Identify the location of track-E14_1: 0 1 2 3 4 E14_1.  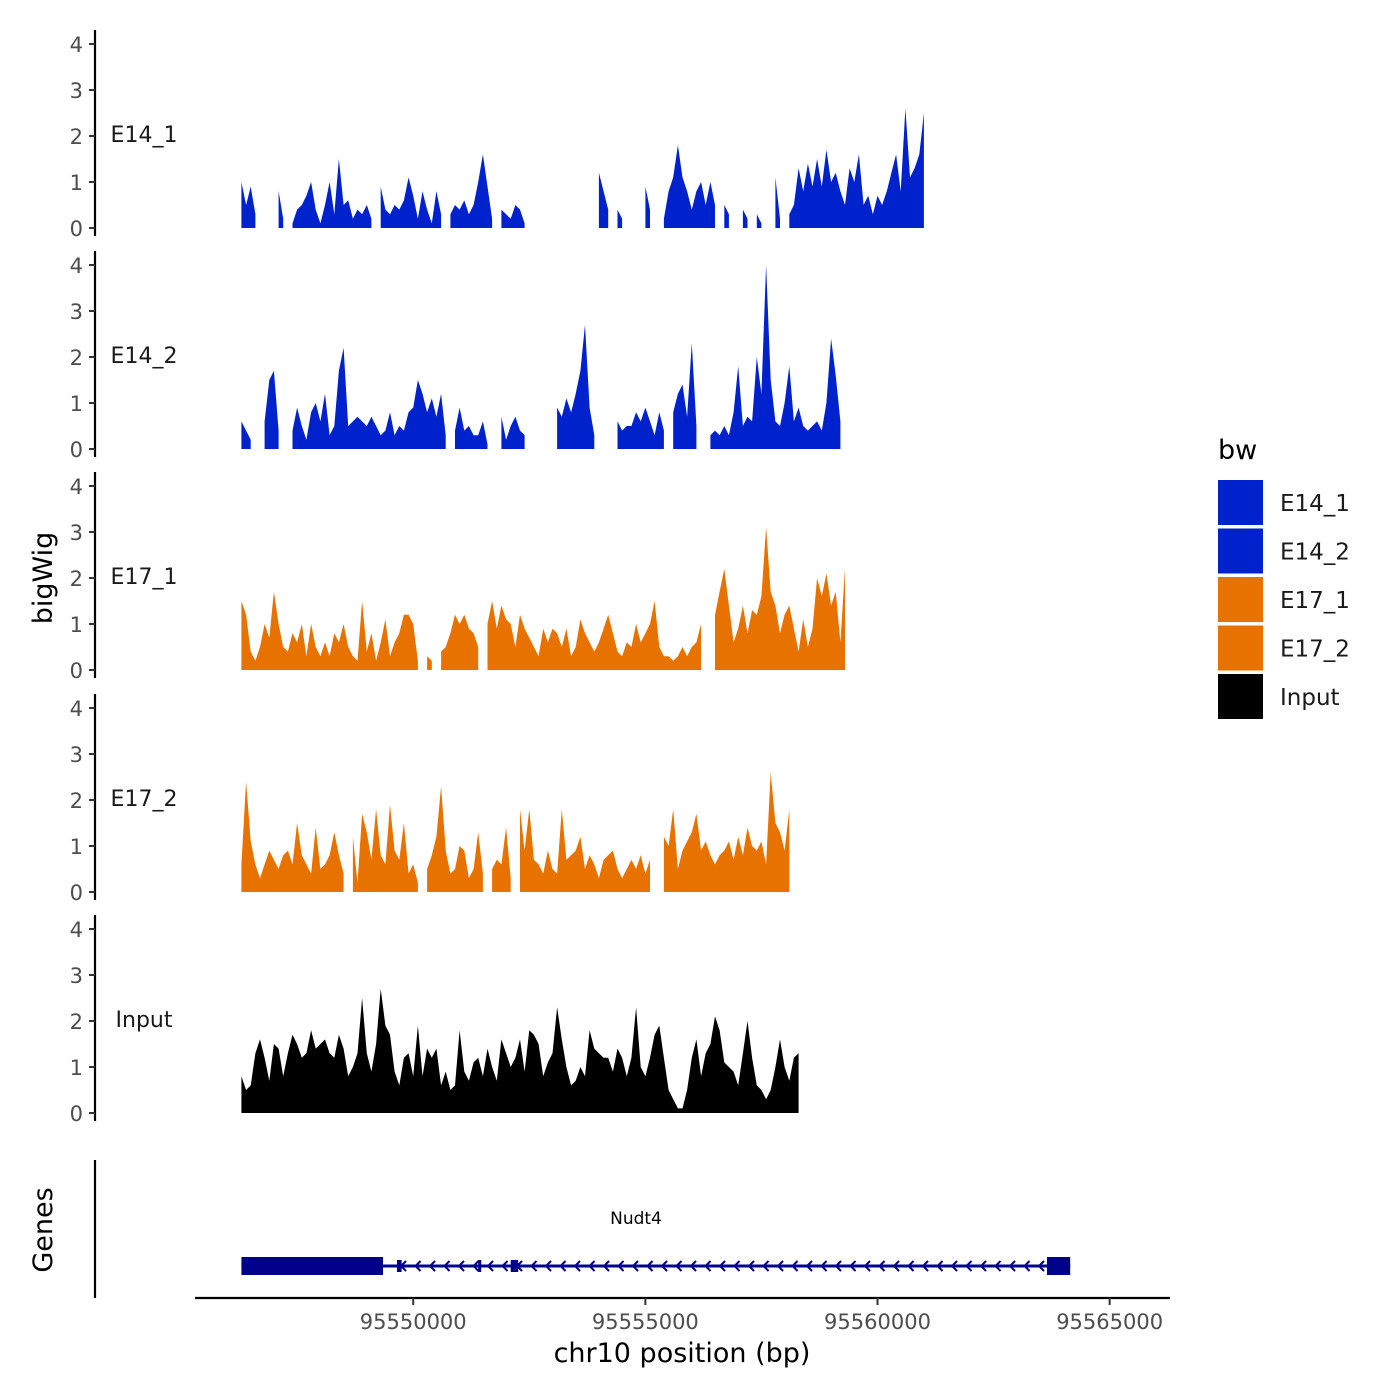
(497, 135).